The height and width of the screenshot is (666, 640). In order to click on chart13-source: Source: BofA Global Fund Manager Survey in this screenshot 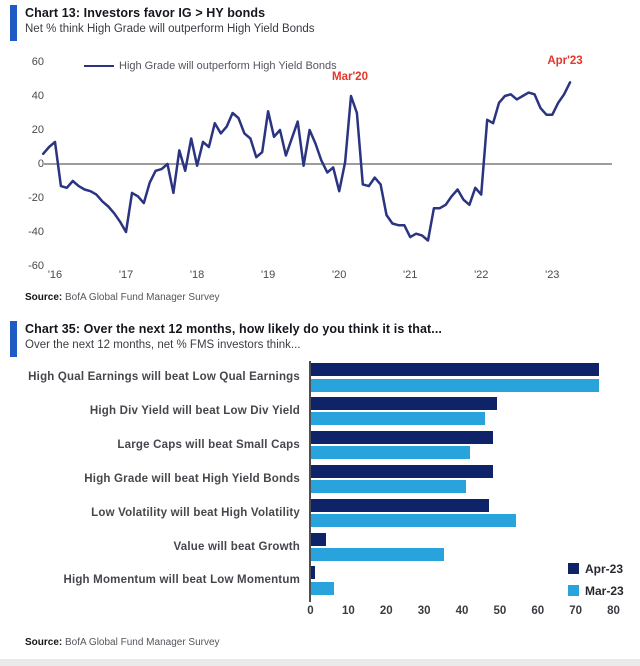, I will do `click(122, 297)`.